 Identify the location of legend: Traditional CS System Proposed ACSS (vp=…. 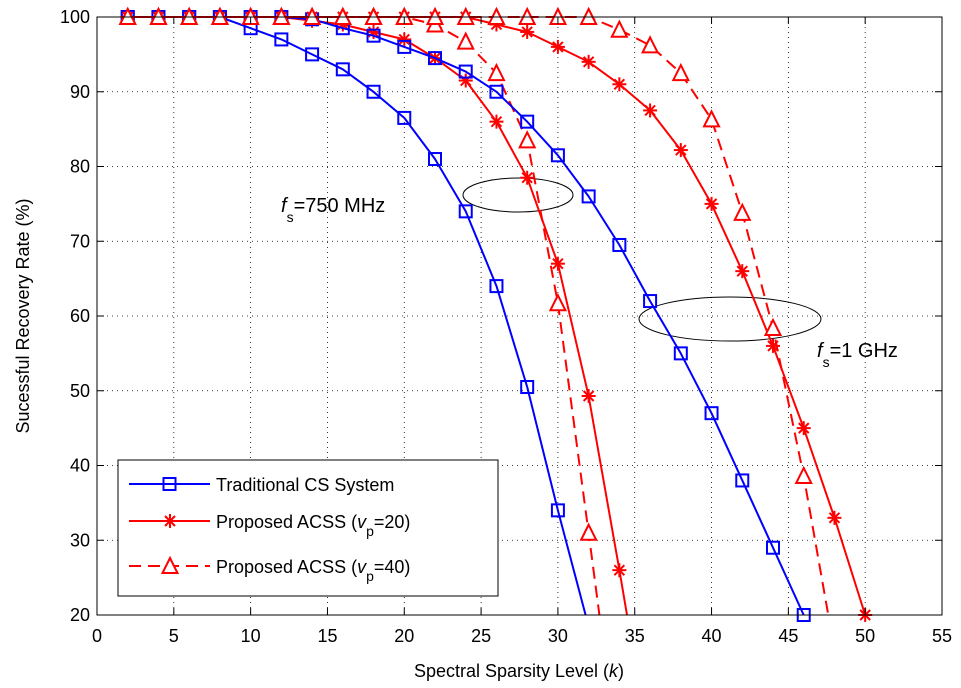
(308, 528).